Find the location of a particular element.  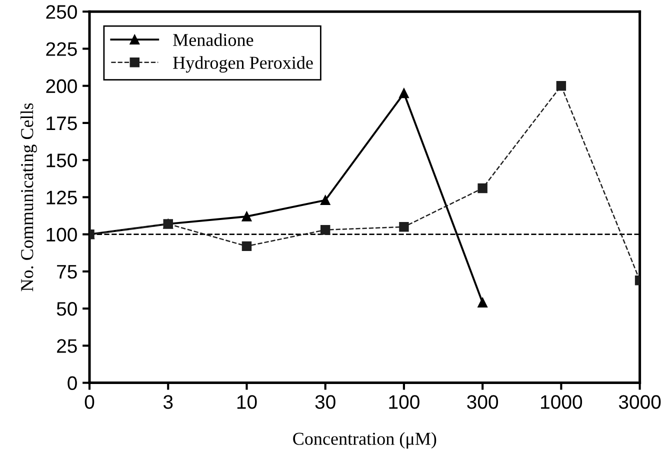

y-tick-label: 25 is located at coordinates (67, 346).